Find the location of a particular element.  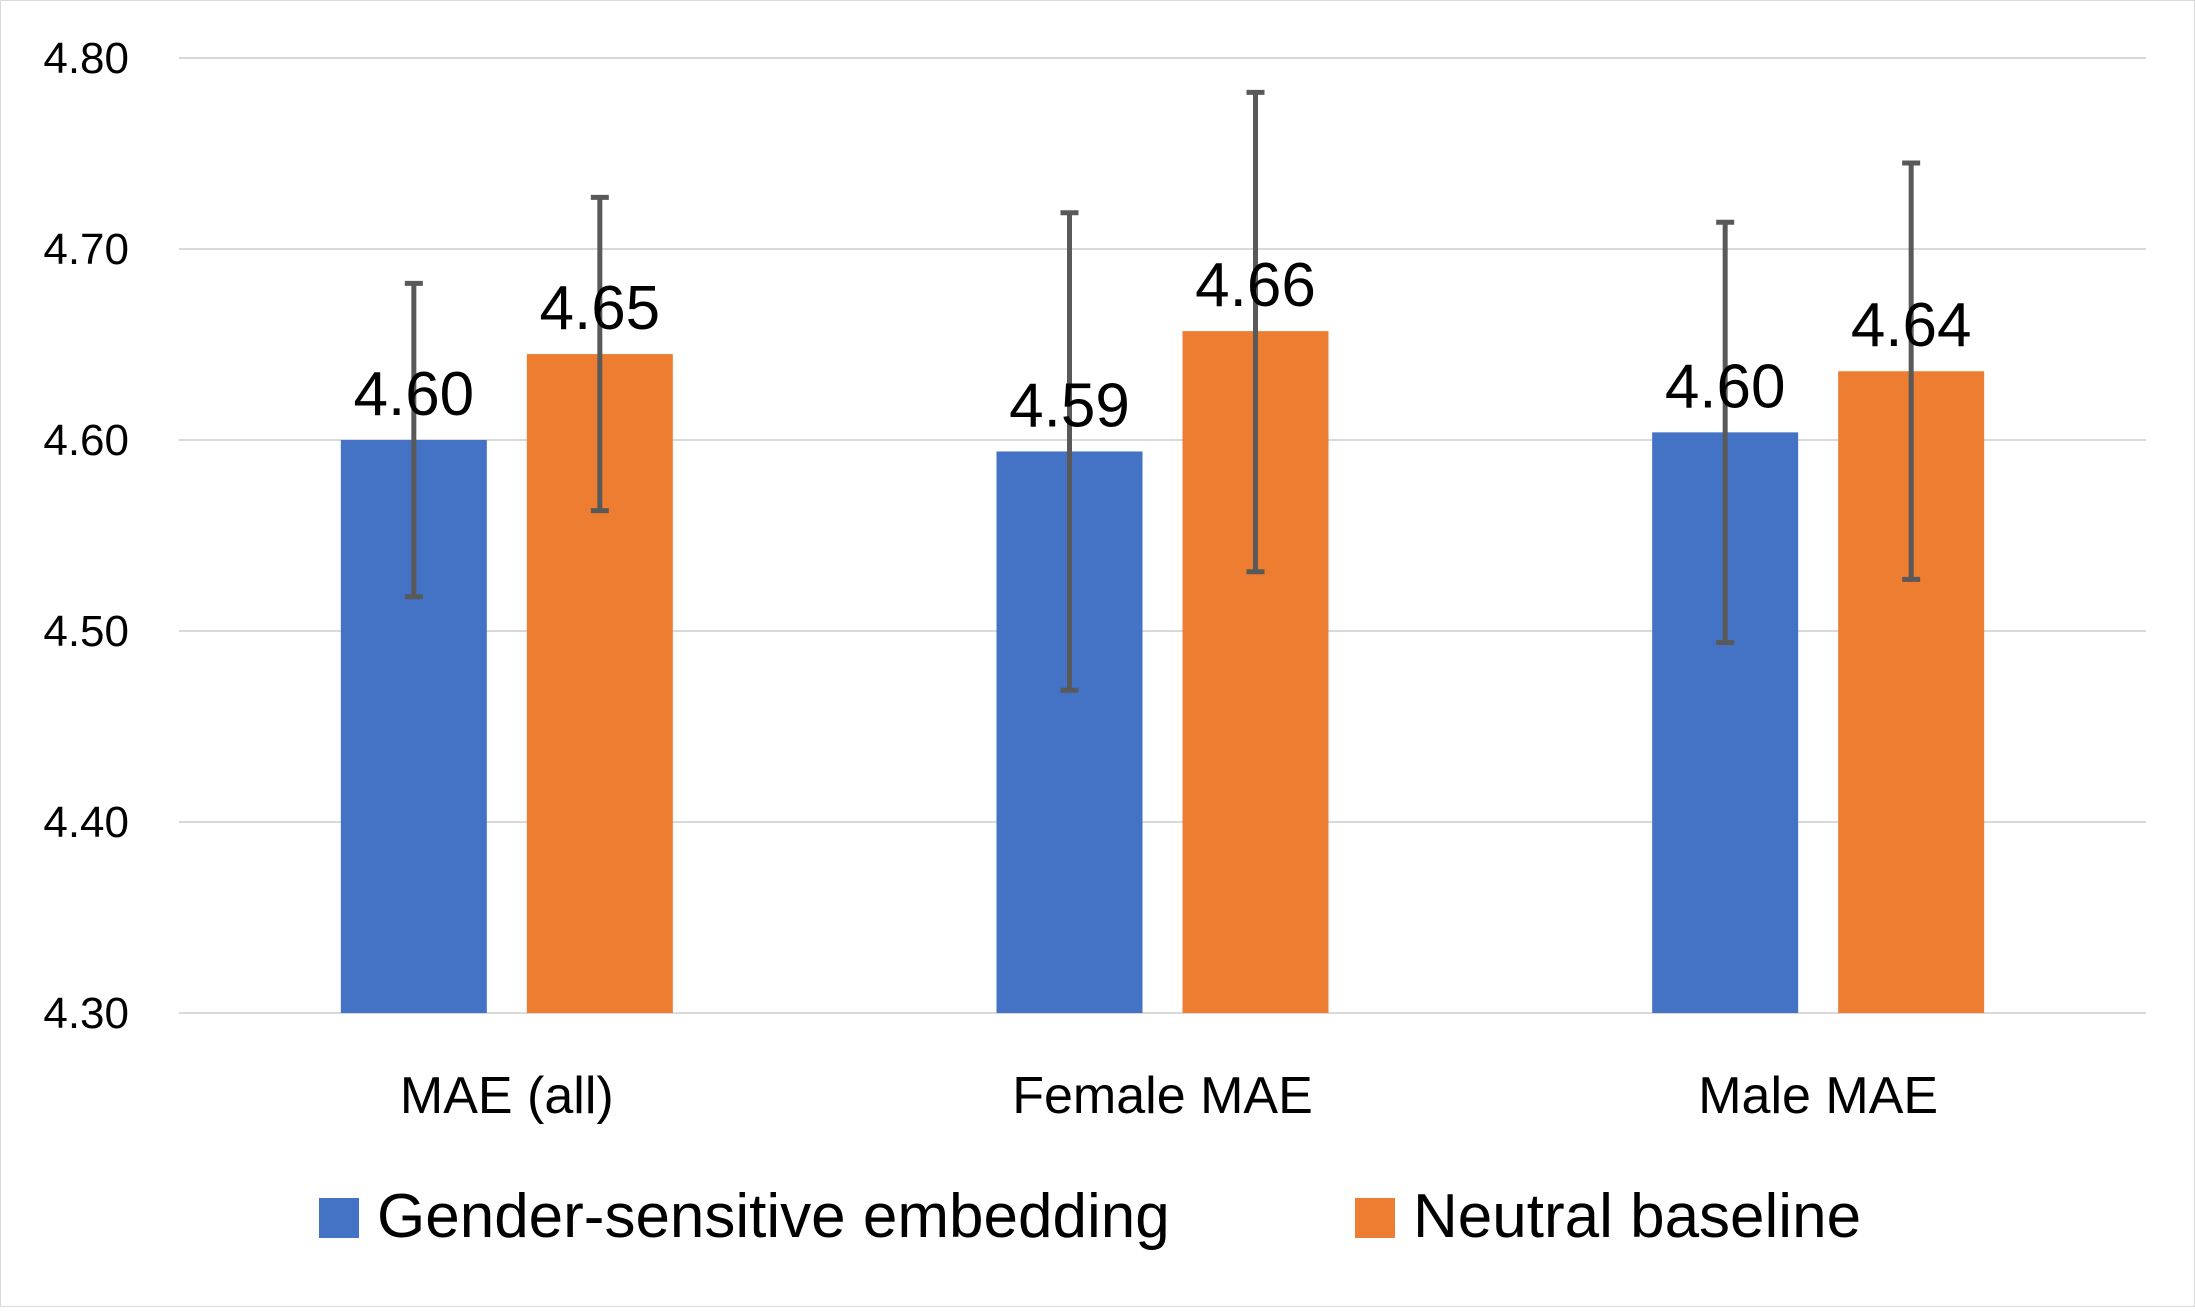

data-label: 4.65 is located at coordinates (599, 308).